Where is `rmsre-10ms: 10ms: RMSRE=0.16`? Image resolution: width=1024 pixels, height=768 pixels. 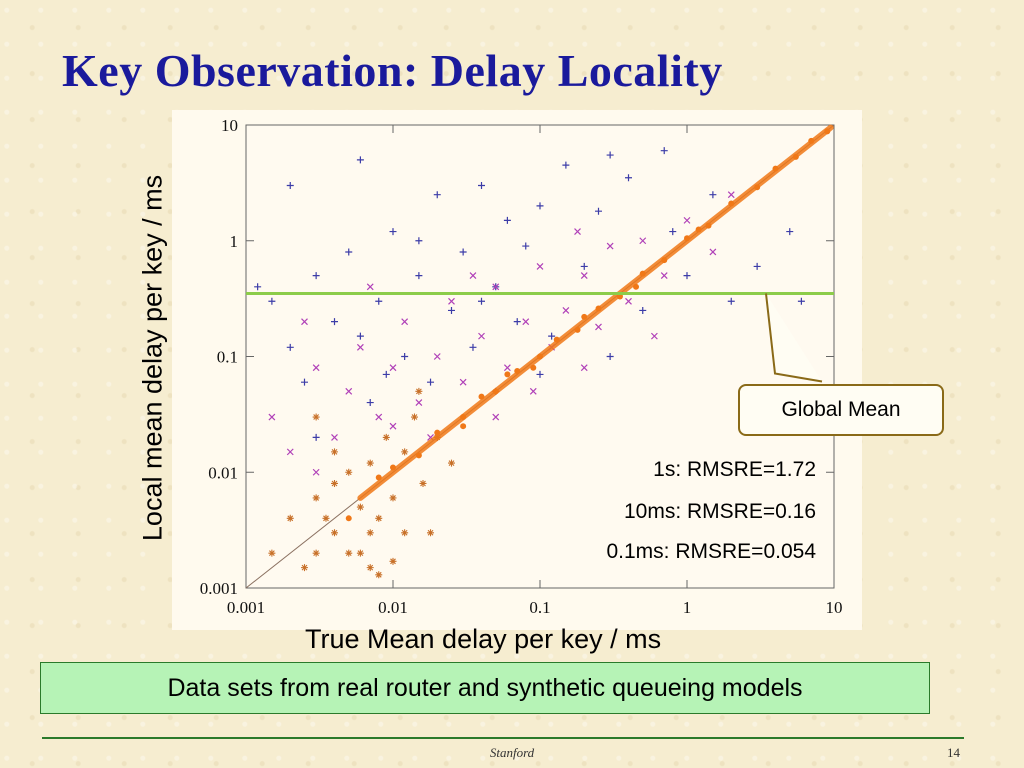
rmsre-10ms: 10ms: RMSRE=0.16 is located at coordinates (720, 511).